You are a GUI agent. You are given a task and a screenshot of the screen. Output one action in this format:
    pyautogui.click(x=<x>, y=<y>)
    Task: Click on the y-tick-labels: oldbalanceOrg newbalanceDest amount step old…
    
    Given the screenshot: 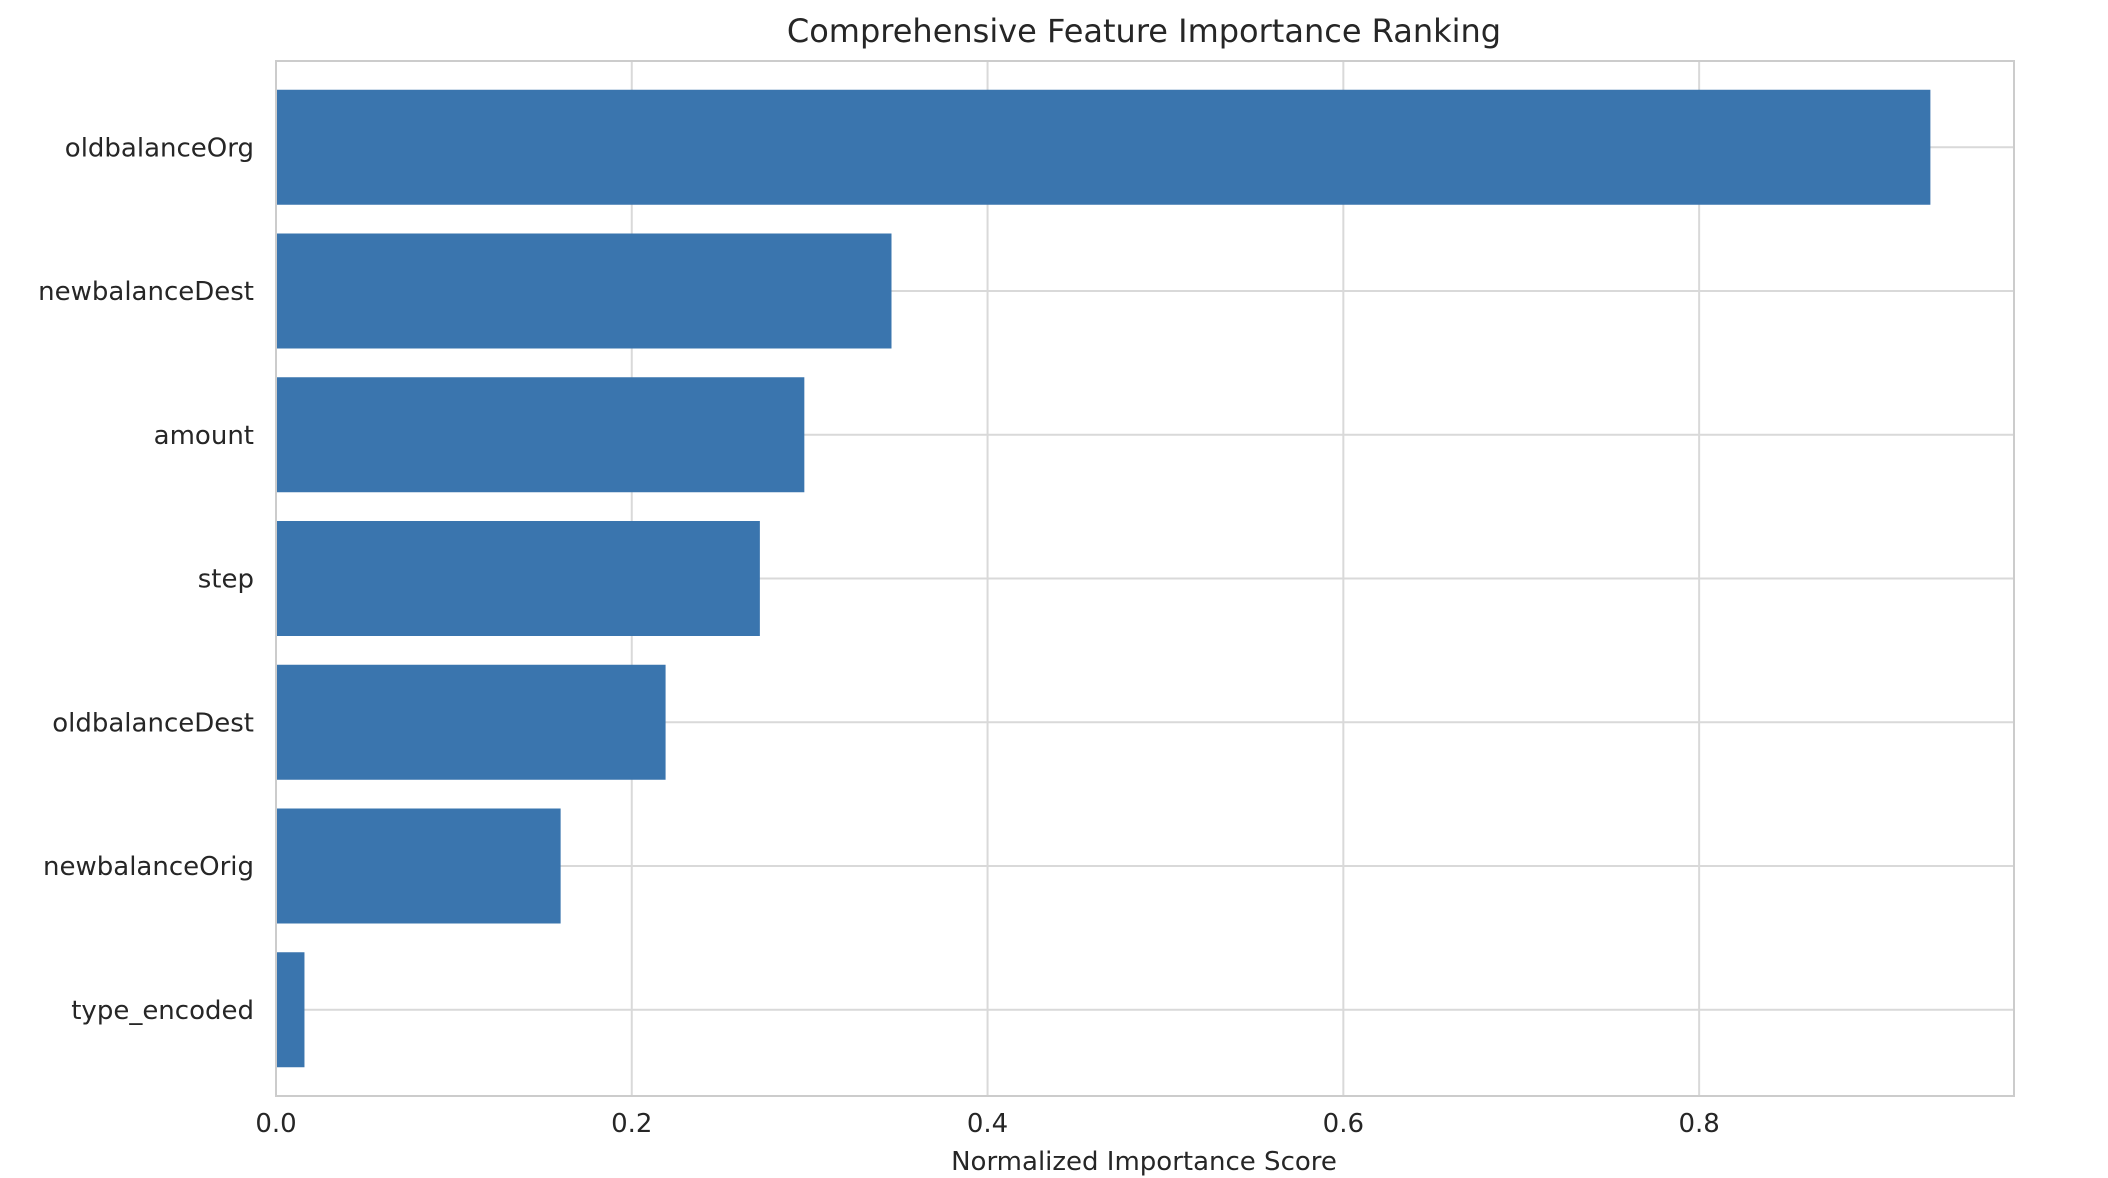 What is the action you would take?
    pyautogui.click(x=146, y=579)
    